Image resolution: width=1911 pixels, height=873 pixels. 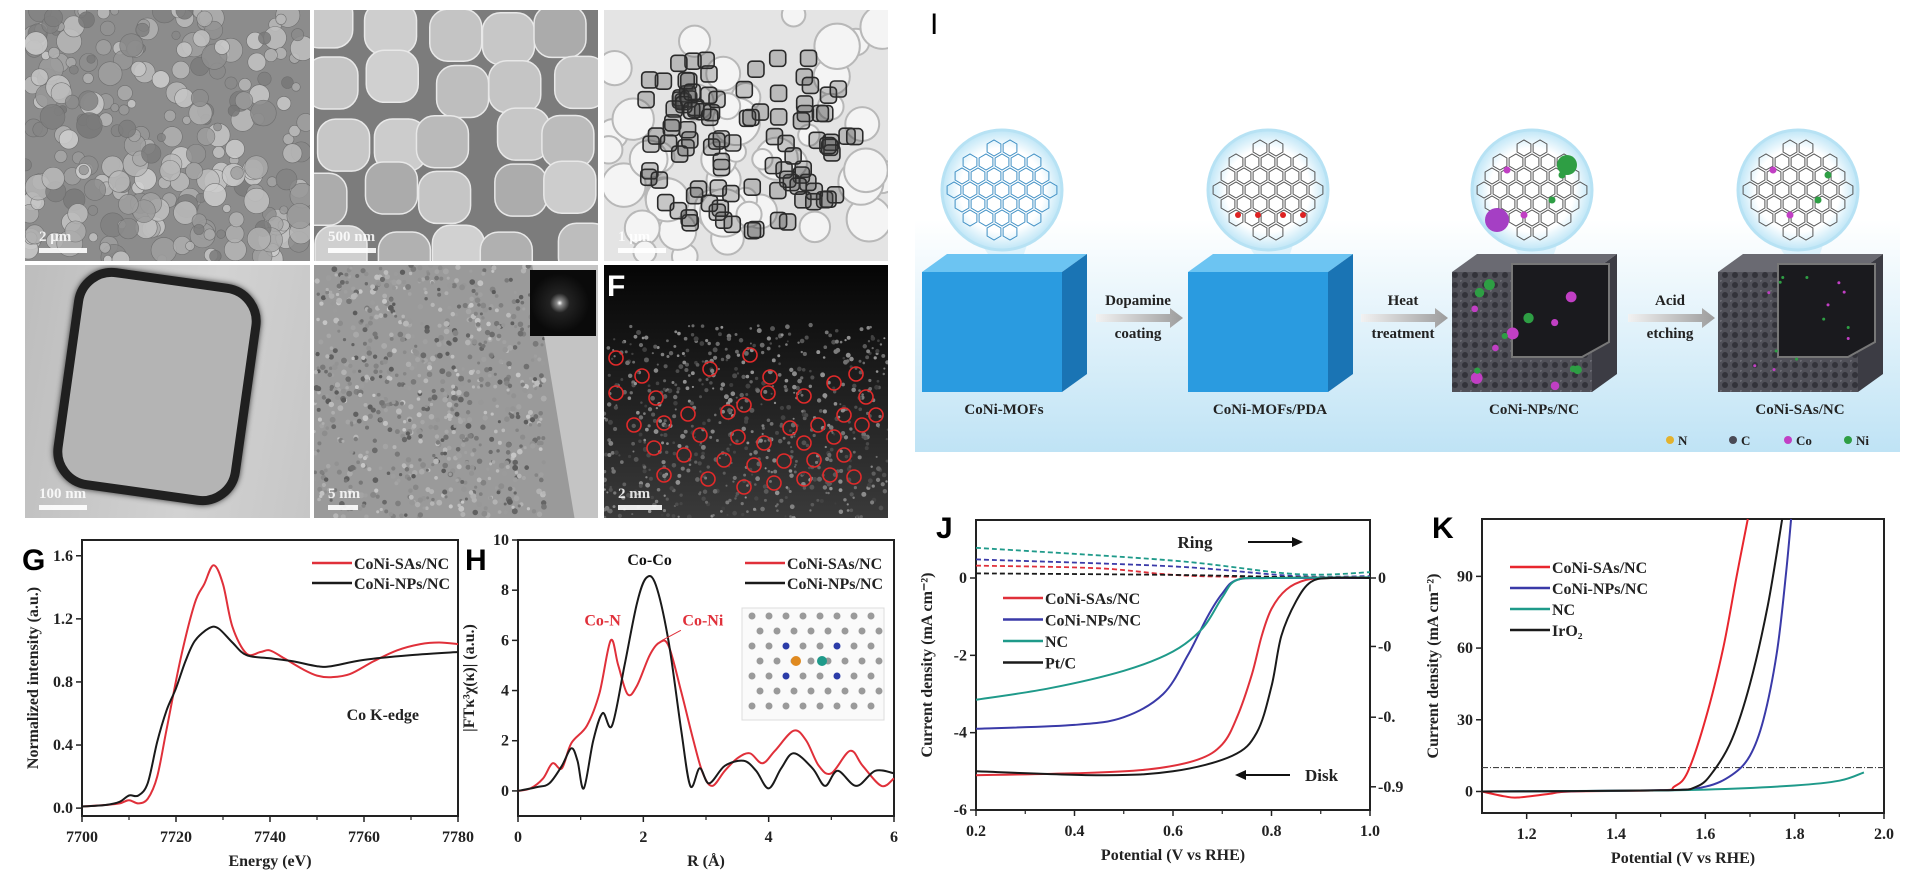 I want to click on texture, so click(x=746, y=135).